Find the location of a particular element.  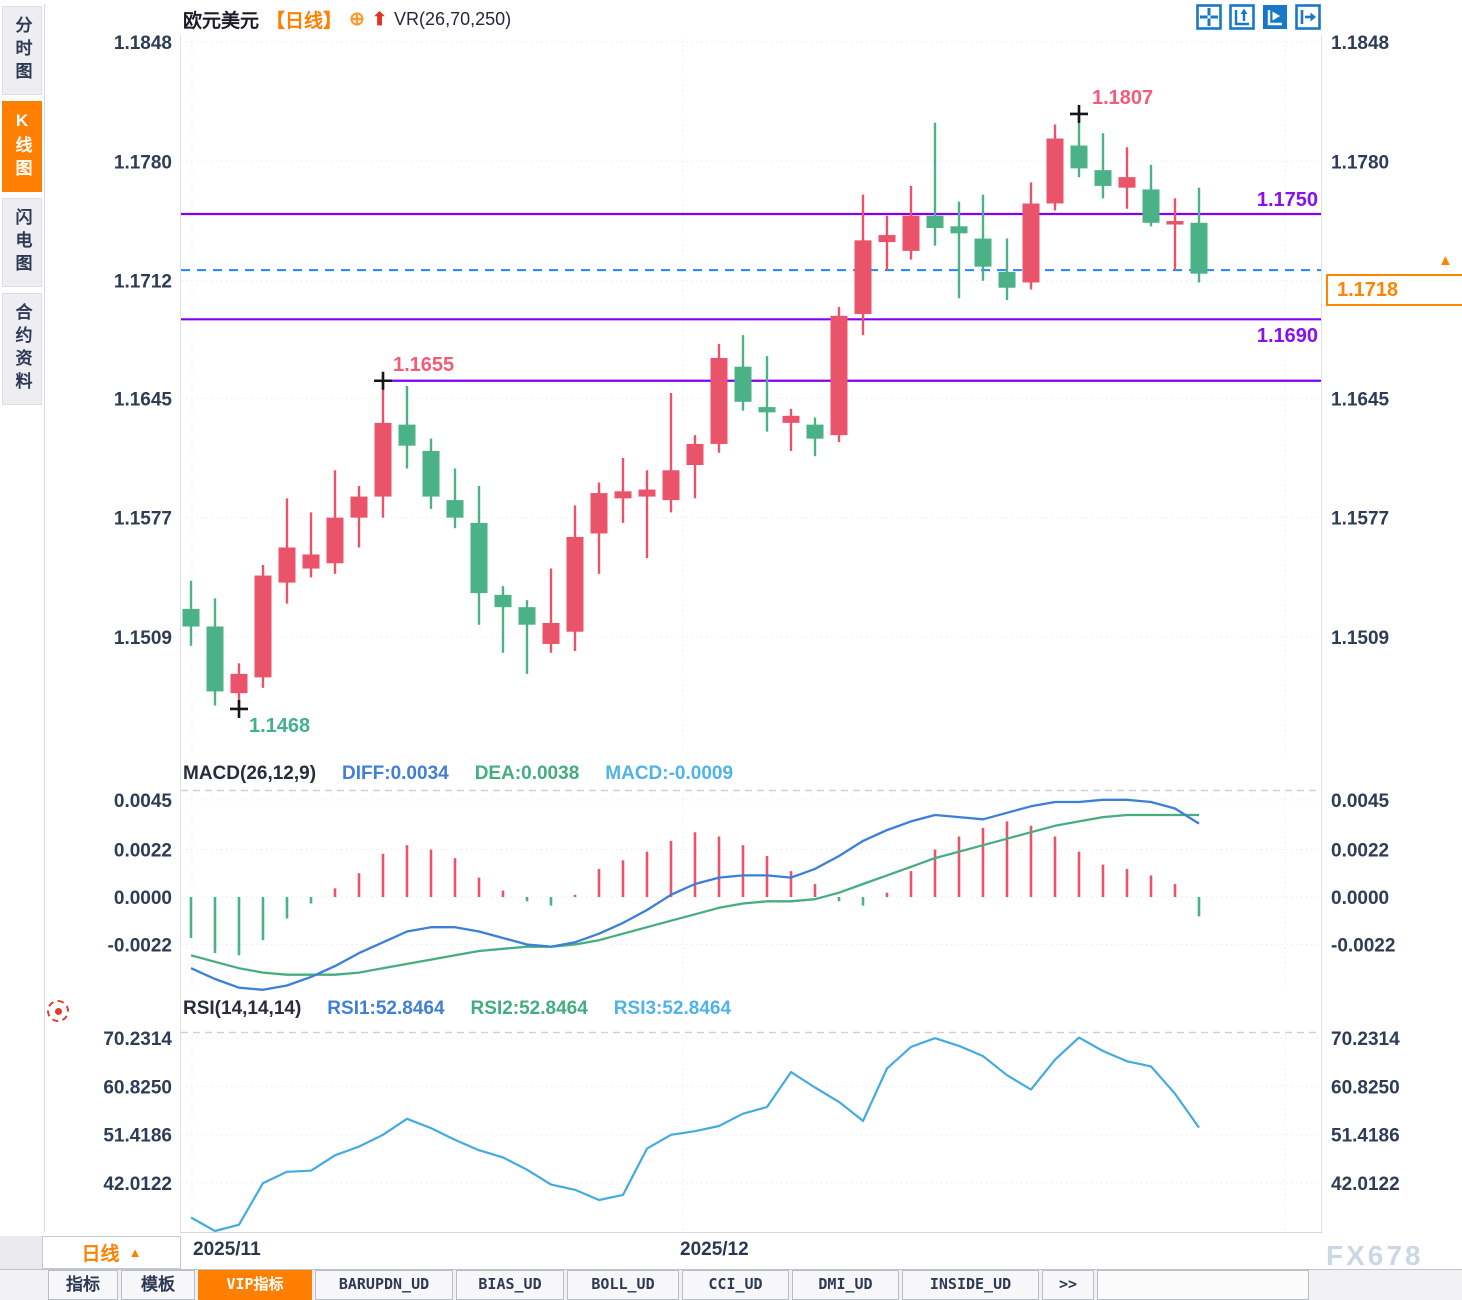

sidebar-tab-timeshare: 分时图 is located at coordinates (22, 50).